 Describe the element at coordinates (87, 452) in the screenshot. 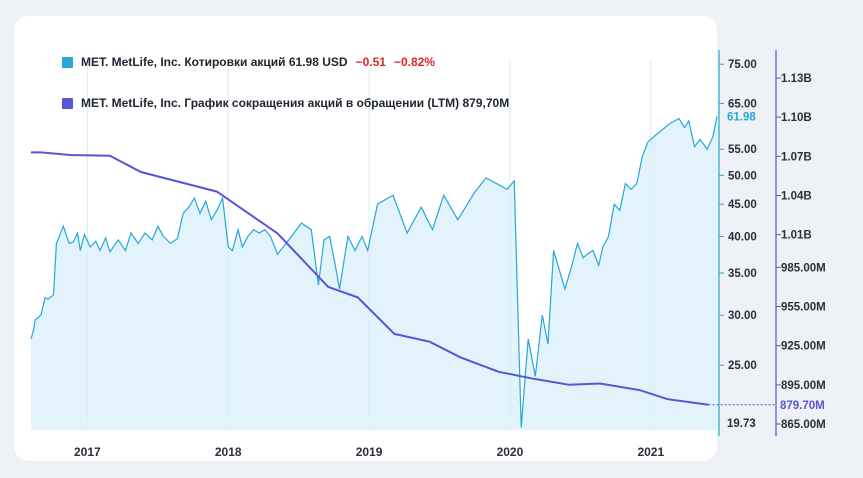

I see `x-tick-label: 2017` at that location.